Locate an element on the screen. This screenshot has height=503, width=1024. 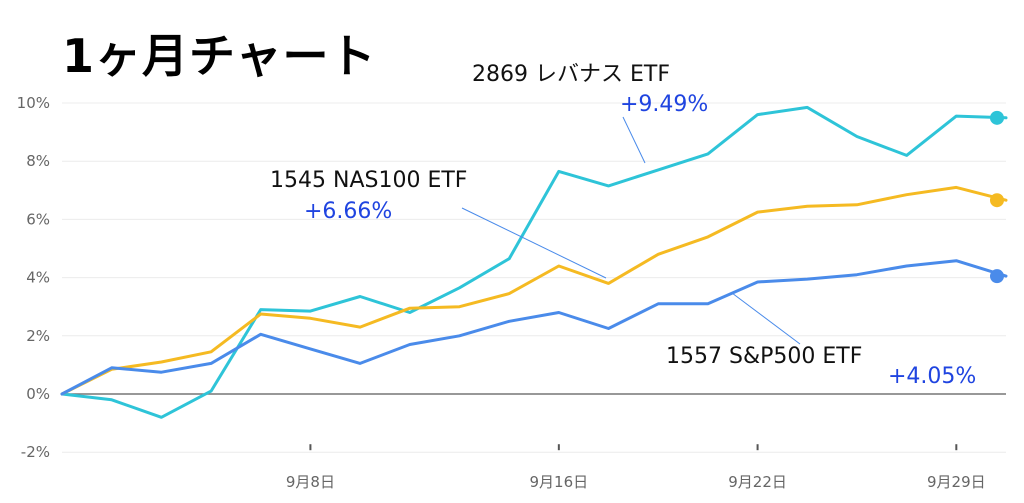
y-tick-label: 4% is located at coordinates (38, 278).